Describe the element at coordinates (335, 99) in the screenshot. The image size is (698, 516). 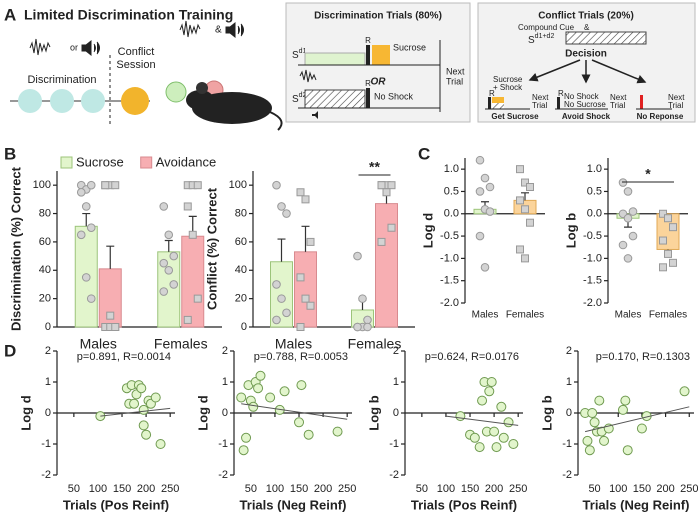
I see `cue-bar` at that location.